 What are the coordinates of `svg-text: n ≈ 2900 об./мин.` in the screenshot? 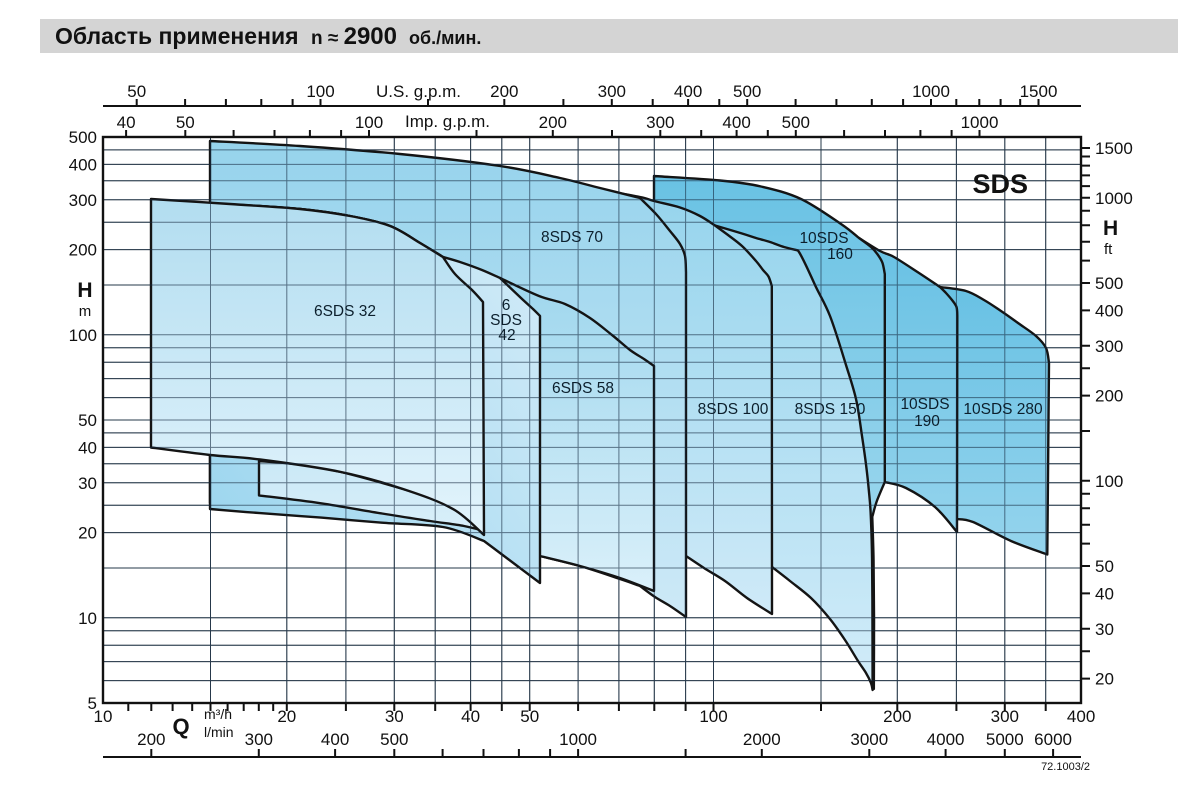 It's located at (396, 36).